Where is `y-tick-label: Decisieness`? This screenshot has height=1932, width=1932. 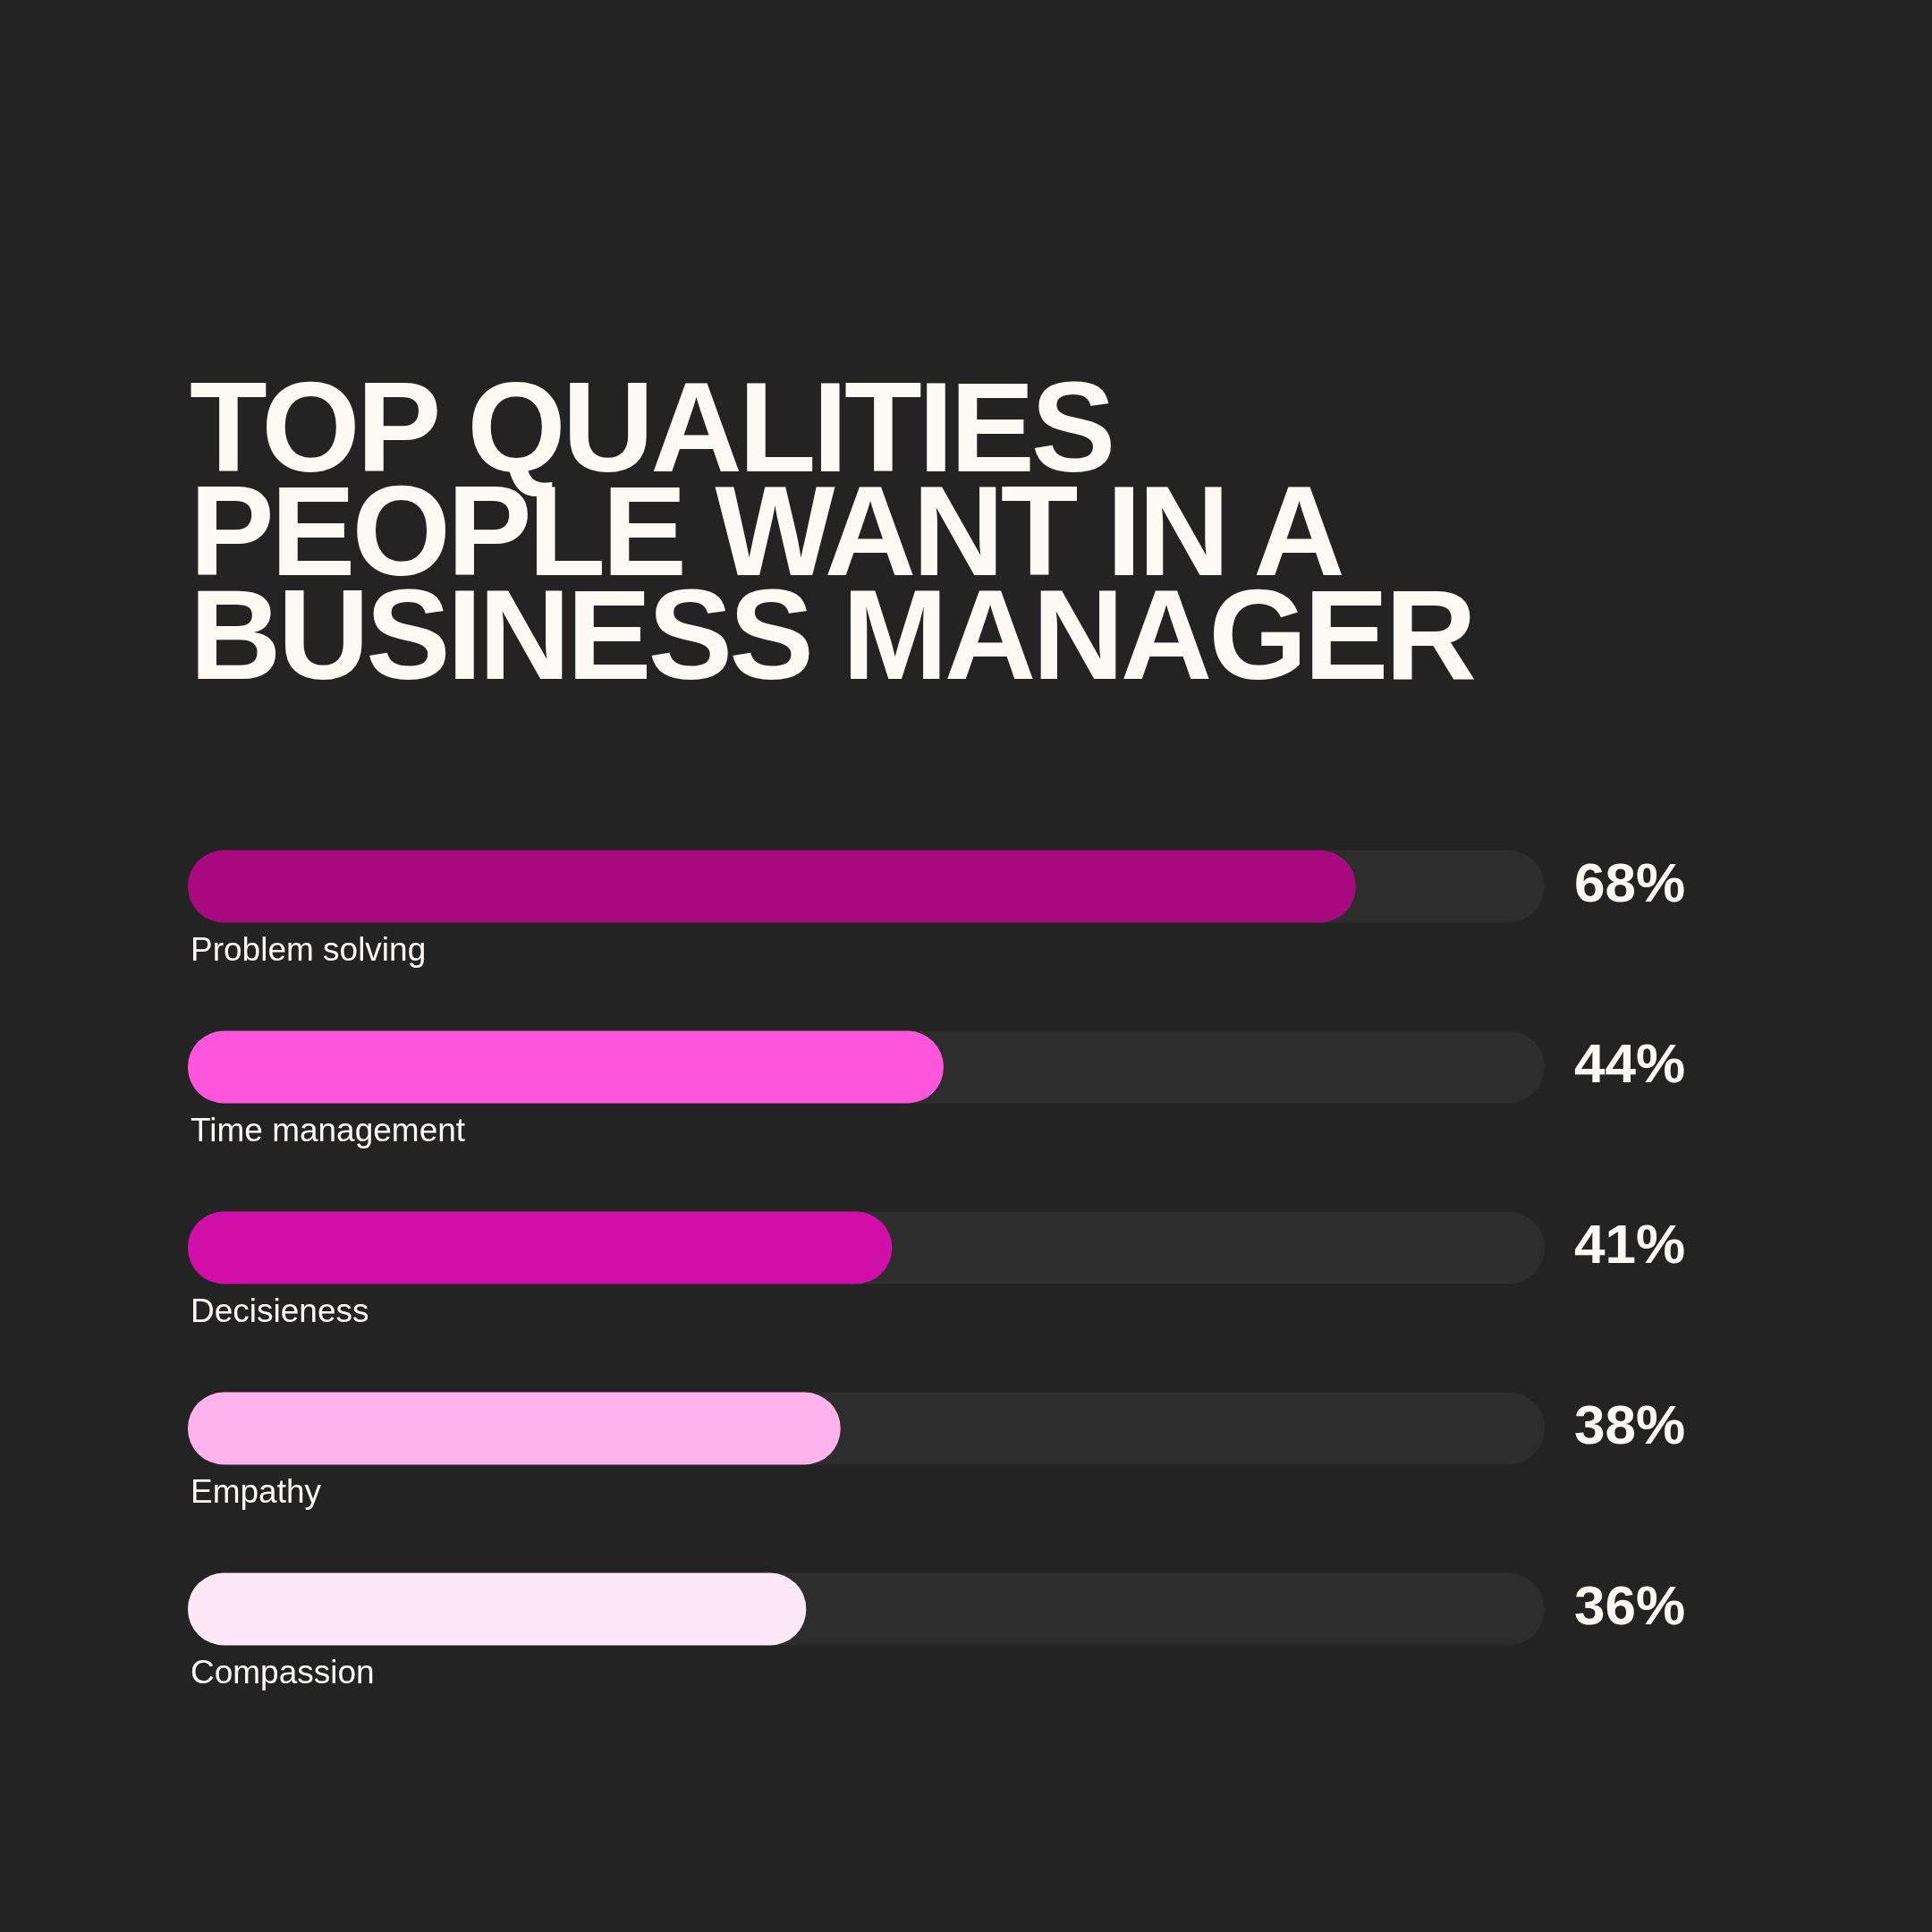 y-tick-label: Decisieness is located at coordinates (280, 1311).